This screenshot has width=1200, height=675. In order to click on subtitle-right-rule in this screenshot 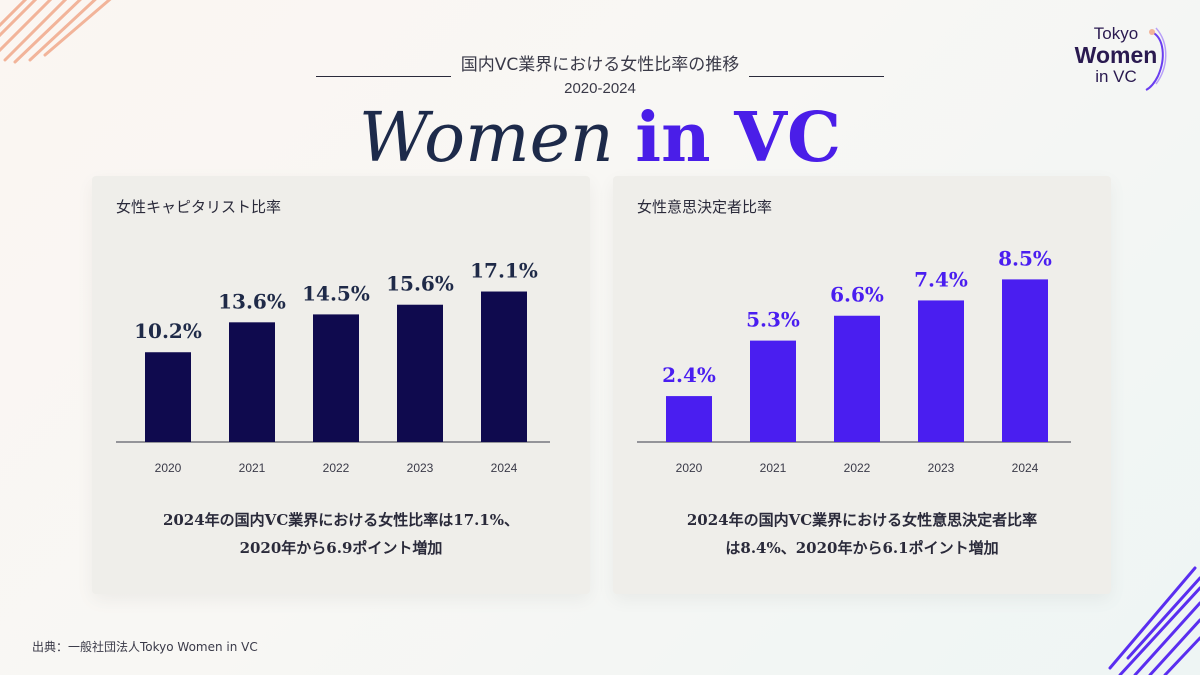, I will do `click(816, 76)`.